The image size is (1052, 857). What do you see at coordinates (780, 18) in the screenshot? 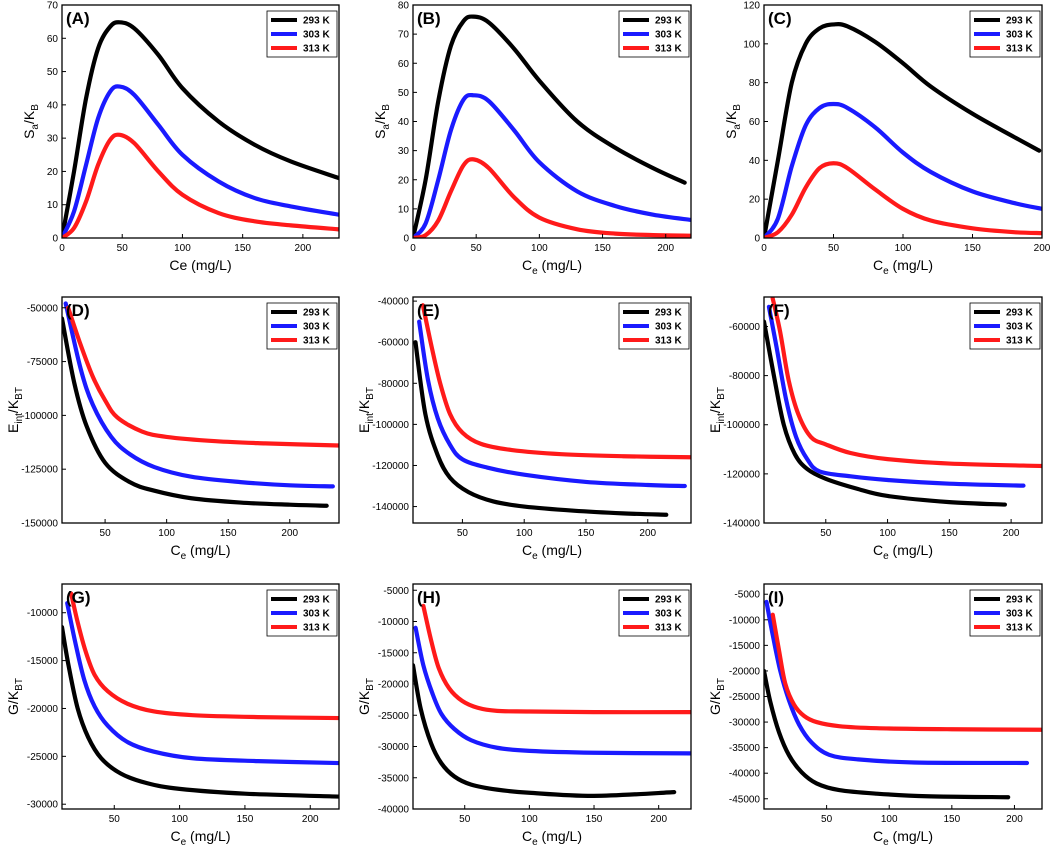
I see `panel-label: (C)` at bounding box center [780, 18].